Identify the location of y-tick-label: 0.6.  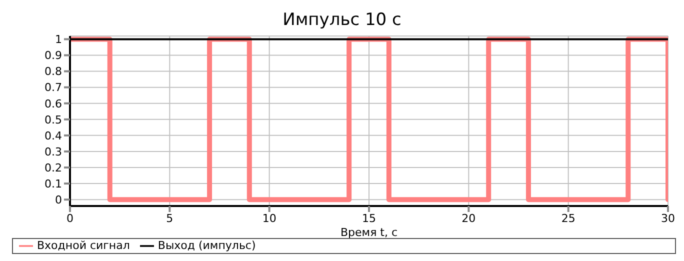
(53, 103).